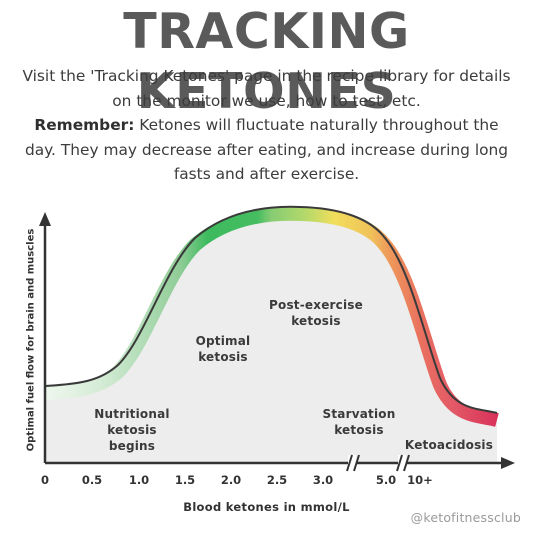 This screenshot has width=533, height=533. Describe the element at coordinates (132, 414) in the screenshot. I see `zone-label-line: Nutritional` at that location.